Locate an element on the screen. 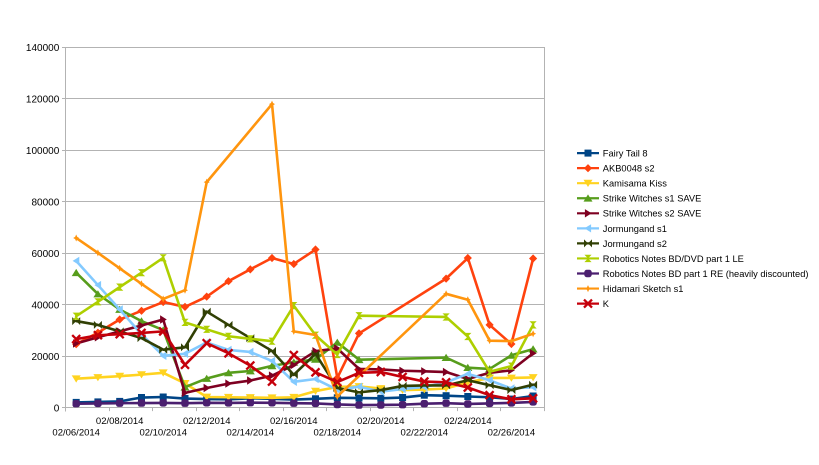  svg-text: Kamisama Kiss is located at coordinates (635, 184).